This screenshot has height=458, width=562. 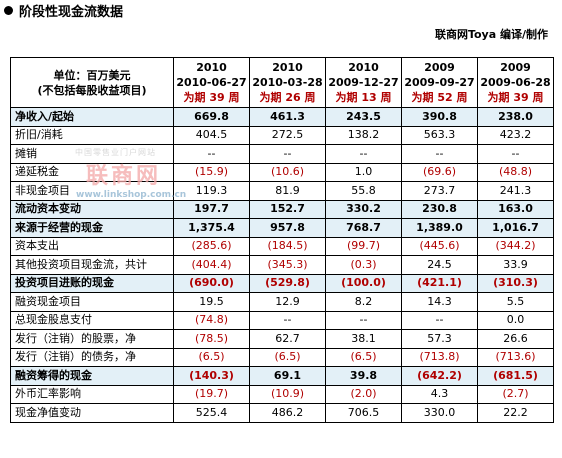 I want to click on unit-header: 单位：百万美元 (不包括每股收益项目), so click(x=92, y=82).